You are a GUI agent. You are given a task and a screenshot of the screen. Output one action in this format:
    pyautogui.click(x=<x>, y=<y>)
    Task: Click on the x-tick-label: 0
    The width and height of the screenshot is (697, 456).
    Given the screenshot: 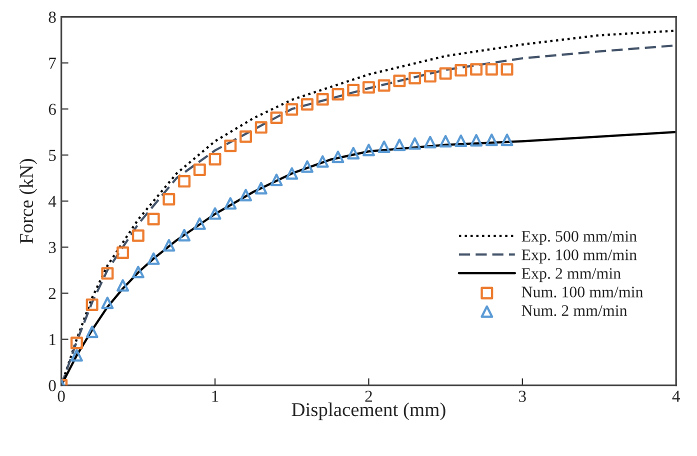 What is the action you would take?
    pyautogui.click(x=61, y=396)
    